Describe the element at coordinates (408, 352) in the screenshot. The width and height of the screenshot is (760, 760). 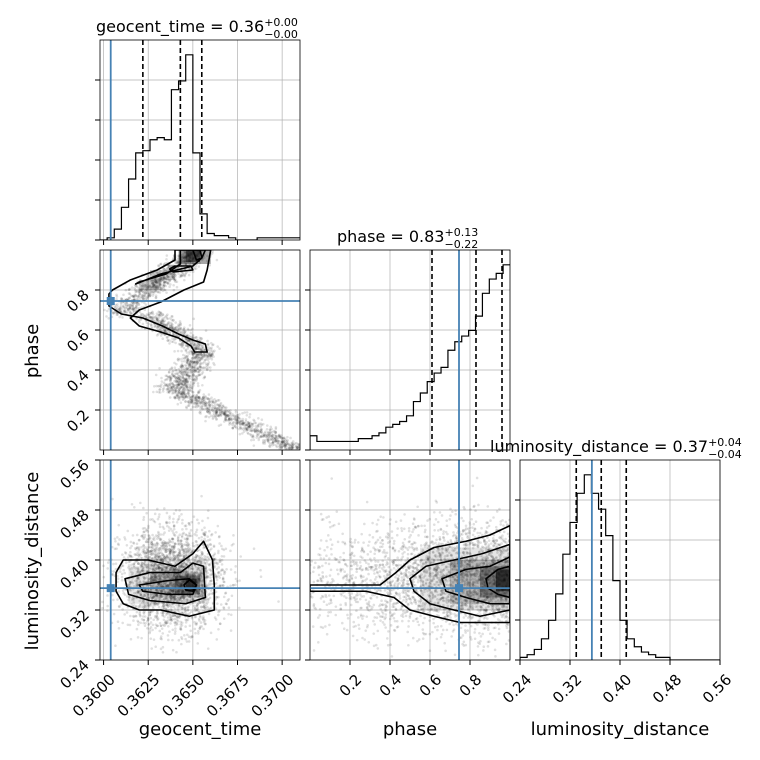
I see `panel-hist-phase` at that location.